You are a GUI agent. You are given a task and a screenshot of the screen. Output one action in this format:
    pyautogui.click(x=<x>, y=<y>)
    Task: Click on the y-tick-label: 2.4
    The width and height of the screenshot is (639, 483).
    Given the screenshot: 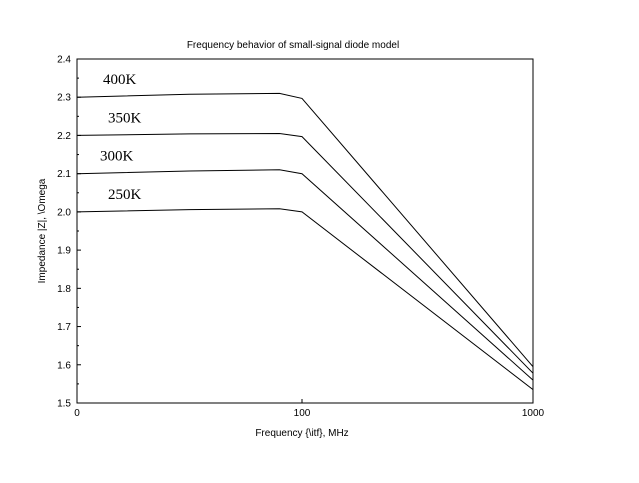 What is the action you would take?
    pyautogui.click(x=64, y=60)
    